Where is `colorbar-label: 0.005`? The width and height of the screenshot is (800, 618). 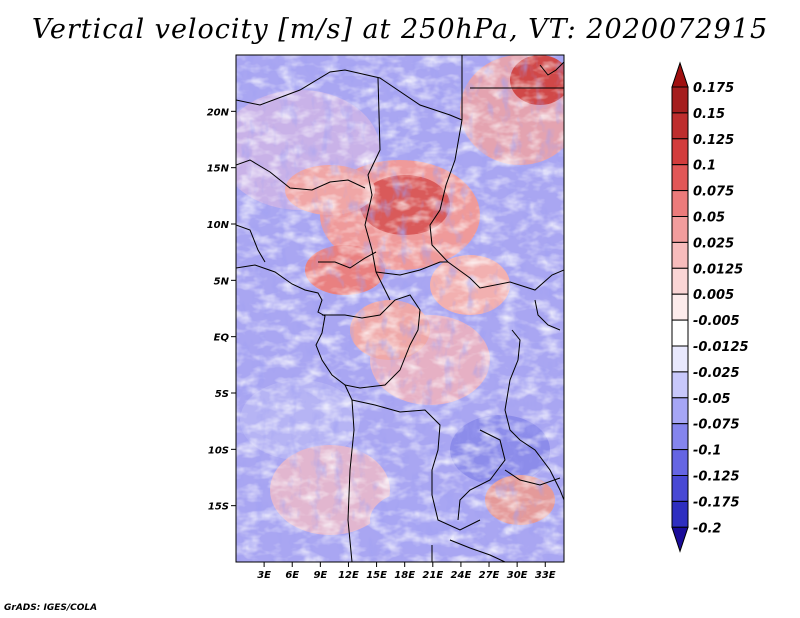 colorbar-label: 0.005 is located at coordinates (713, 295).